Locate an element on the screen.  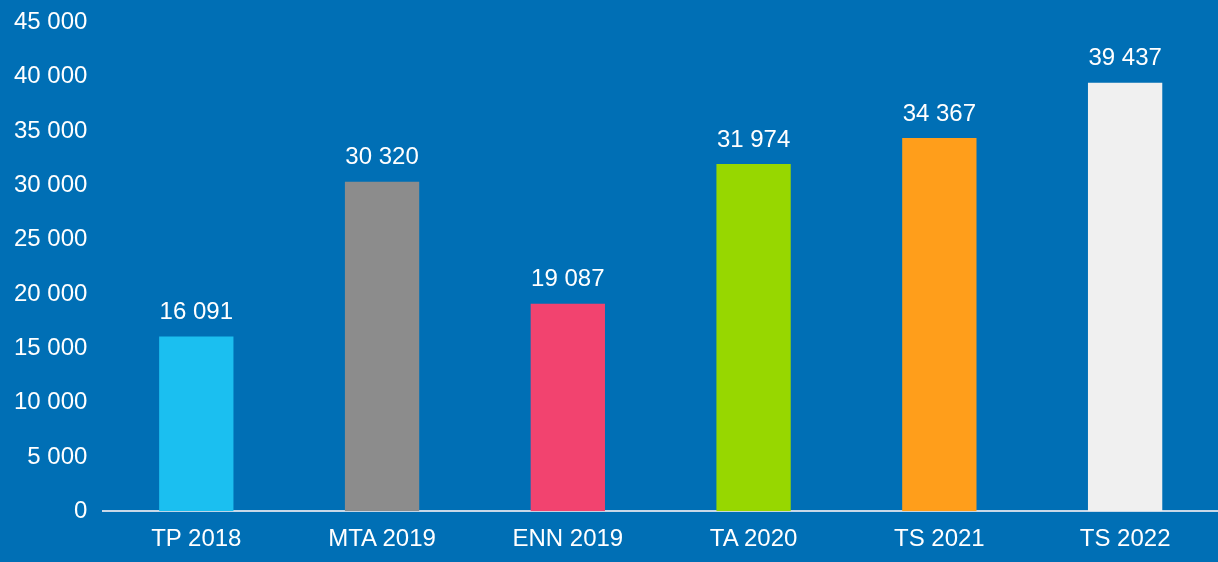
x-tick-label: MTA 2019 is located at coordinates (382, 538).